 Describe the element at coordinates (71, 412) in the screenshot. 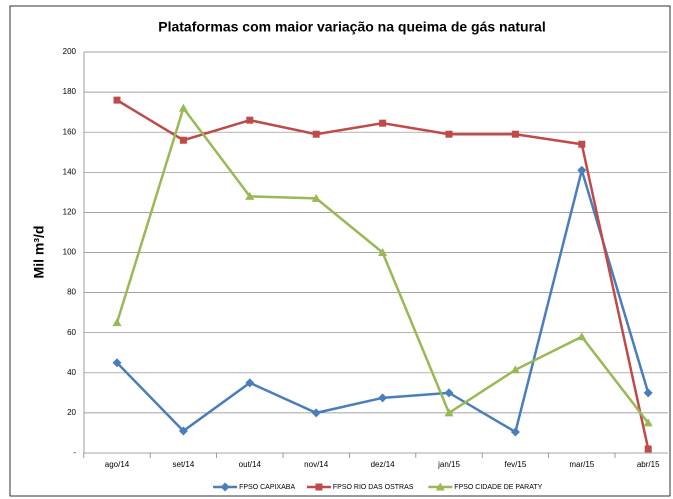

I see `y-tick-label: 20` at that location.